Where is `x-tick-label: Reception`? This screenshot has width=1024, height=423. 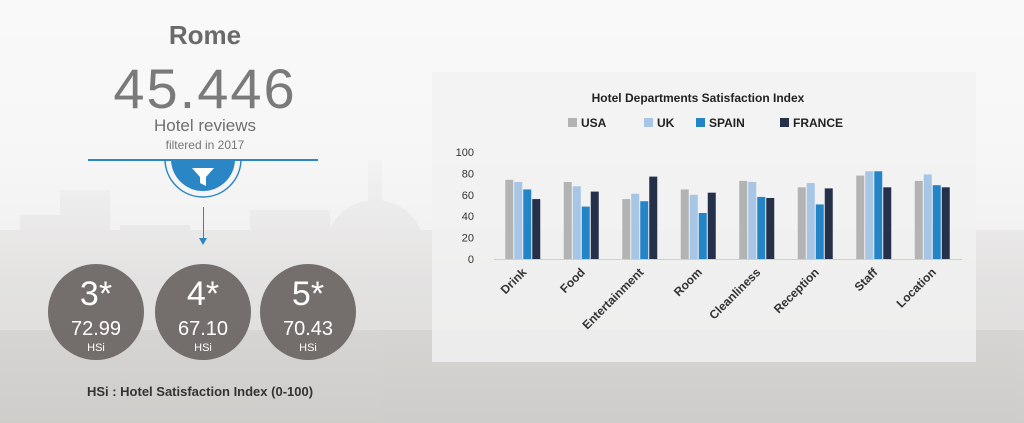 x-tick-label: Reception is located at coordinates (796, 290).